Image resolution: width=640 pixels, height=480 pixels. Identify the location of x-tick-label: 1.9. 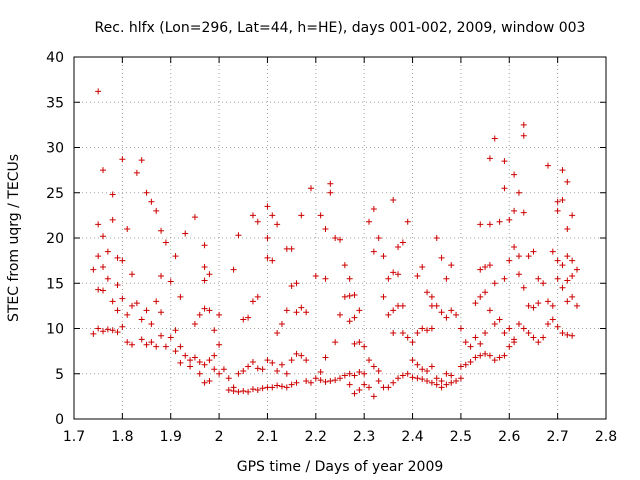
(171, 437).